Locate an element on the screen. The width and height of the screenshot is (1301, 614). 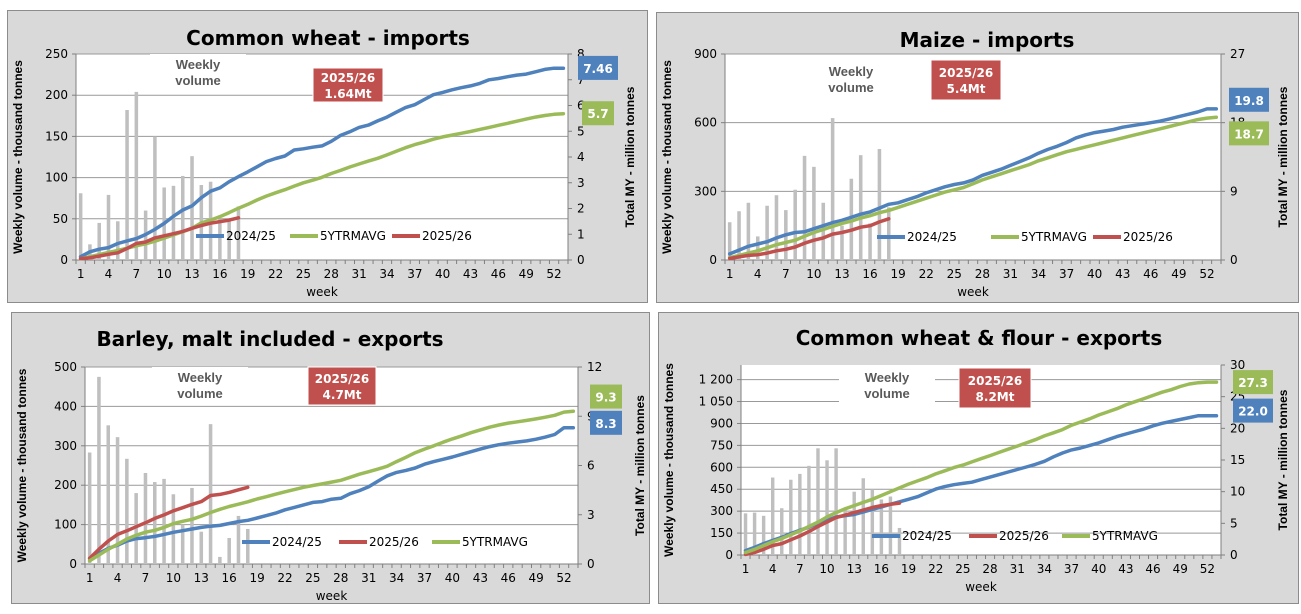
y2-tick-label: 6 is located at coordinates (581, 106).